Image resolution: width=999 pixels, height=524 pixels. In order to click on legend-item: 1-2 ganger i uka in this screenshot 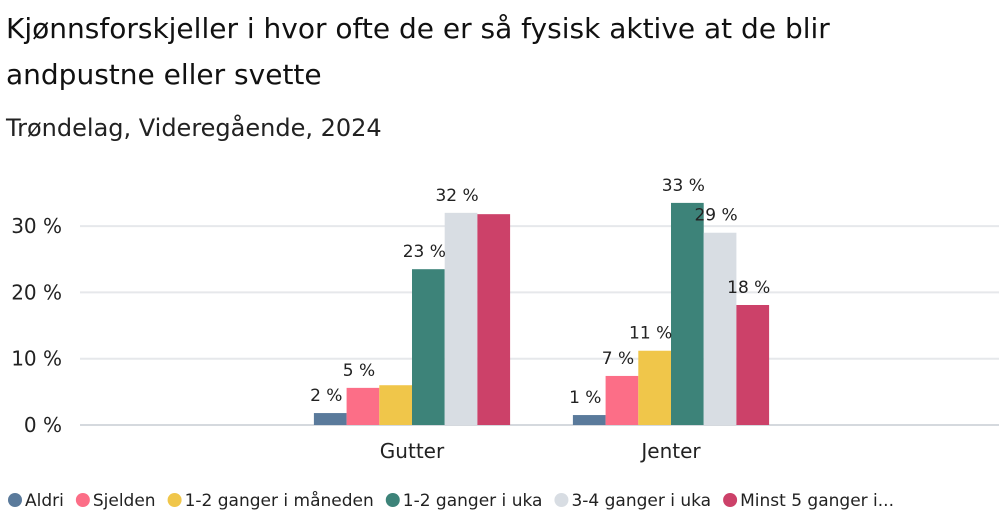, I will do `click(464, 501)`.